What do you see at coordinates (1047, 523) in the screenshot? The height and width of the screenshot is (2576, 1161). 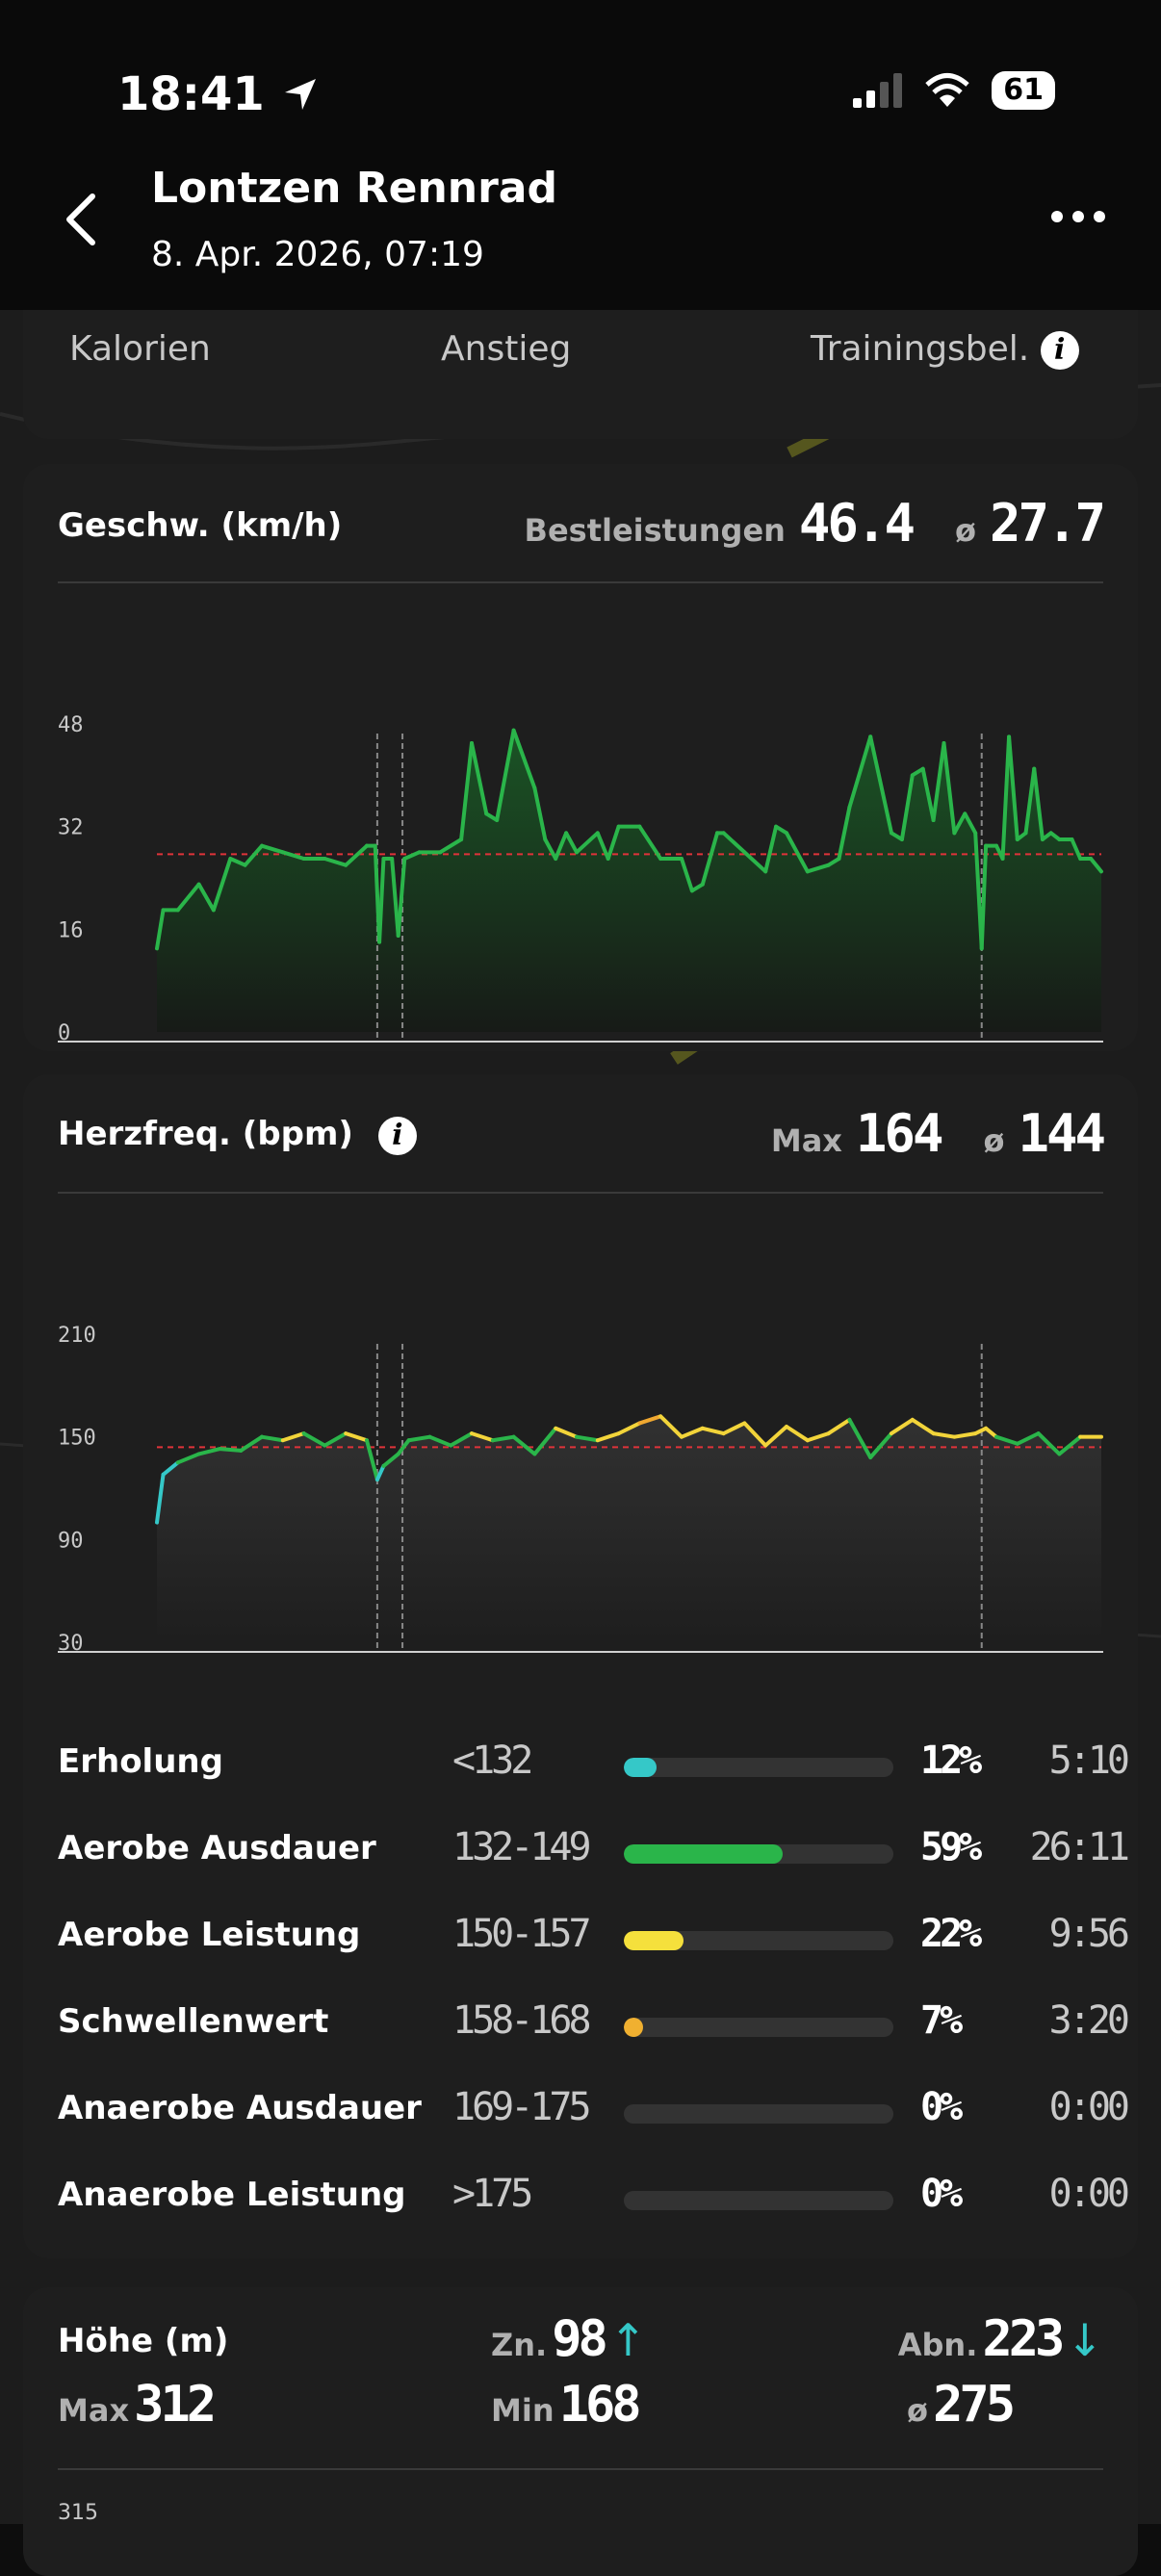 I see `speed-avg-value: 27.7` at bounding box center [1047, 523].